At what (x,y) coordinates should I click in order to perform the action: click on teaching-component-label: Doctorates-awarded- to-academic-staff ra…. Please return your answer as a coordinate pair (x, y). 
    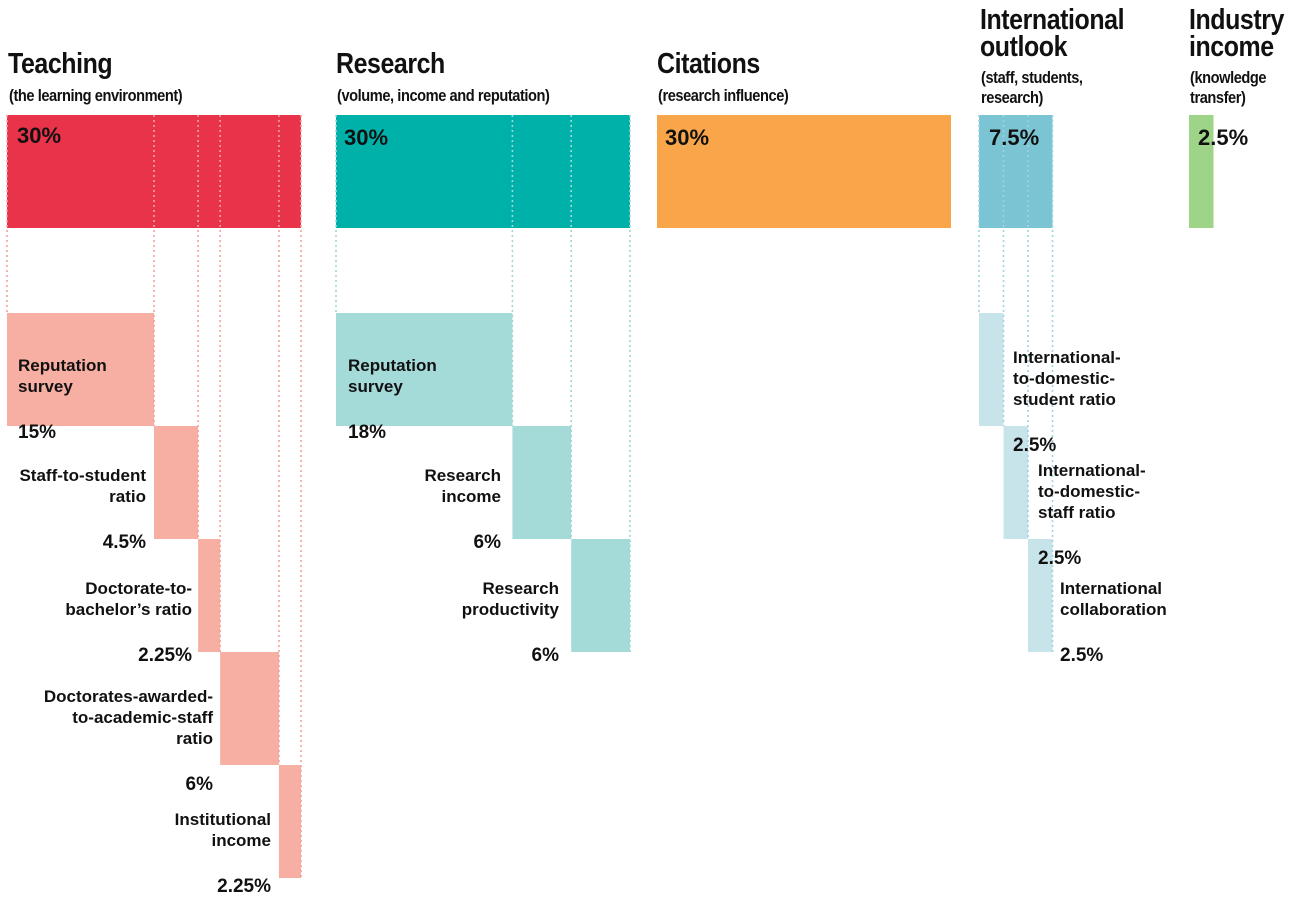
    Looking at the image, I should click on (128, 740).